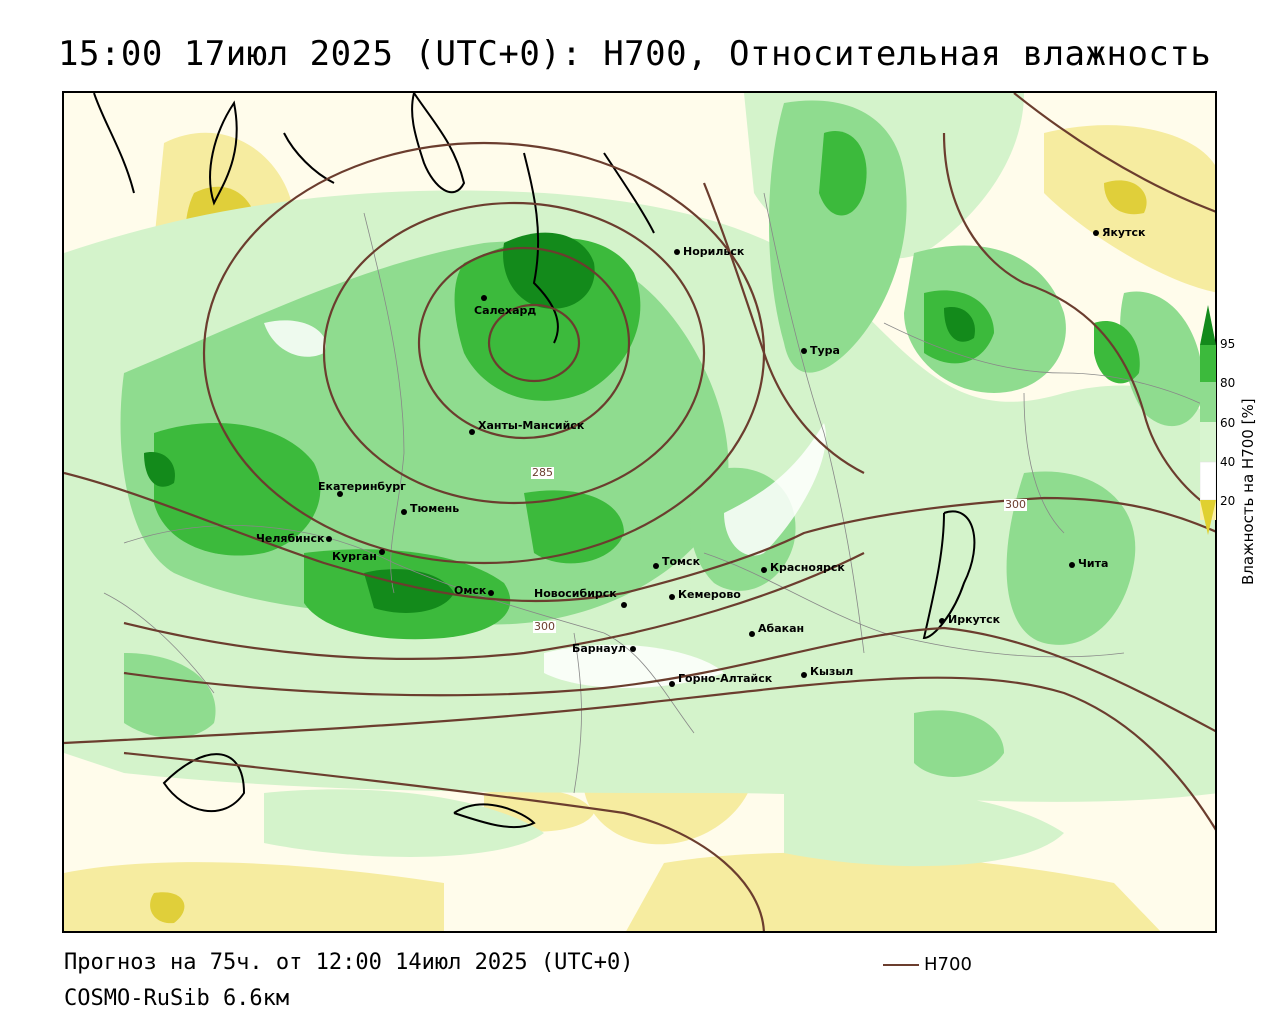  Describe the element at coordinates (1088, 563) in the screenshot. I see `city-chita: Чита` at that location.